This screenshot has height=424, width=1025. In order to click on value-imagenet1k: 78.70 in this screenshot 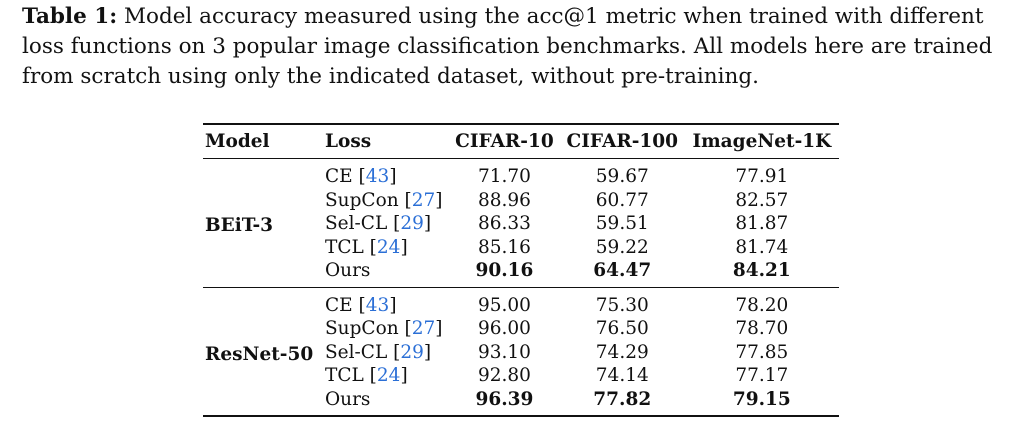, I will do `click(762, 328)`.